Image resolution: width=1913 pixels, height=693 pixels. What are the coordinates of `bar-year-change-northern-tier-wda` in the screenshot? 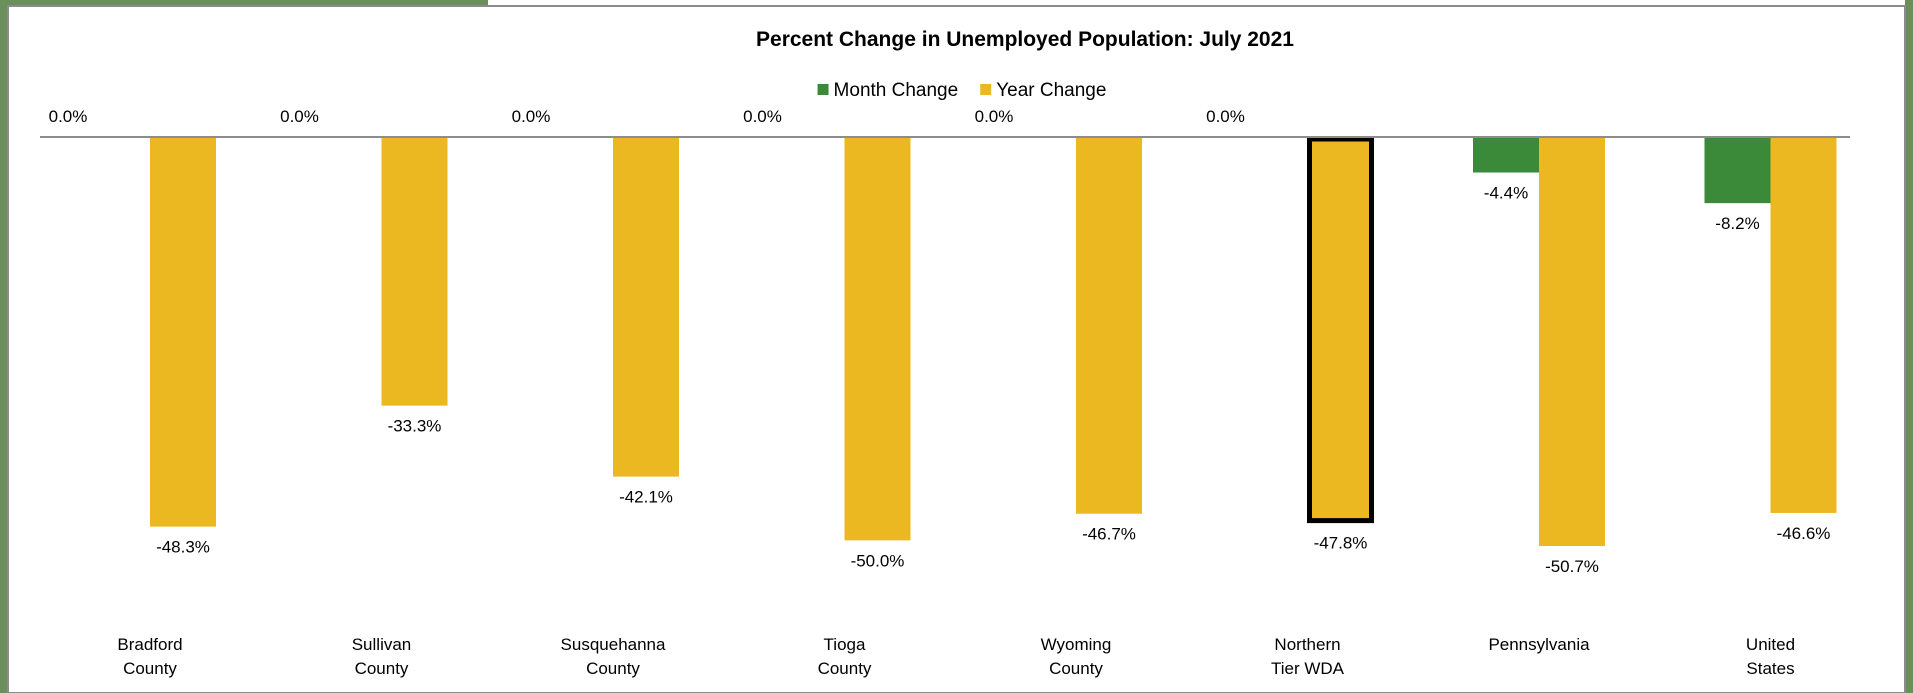 It's located at (1340, 330).